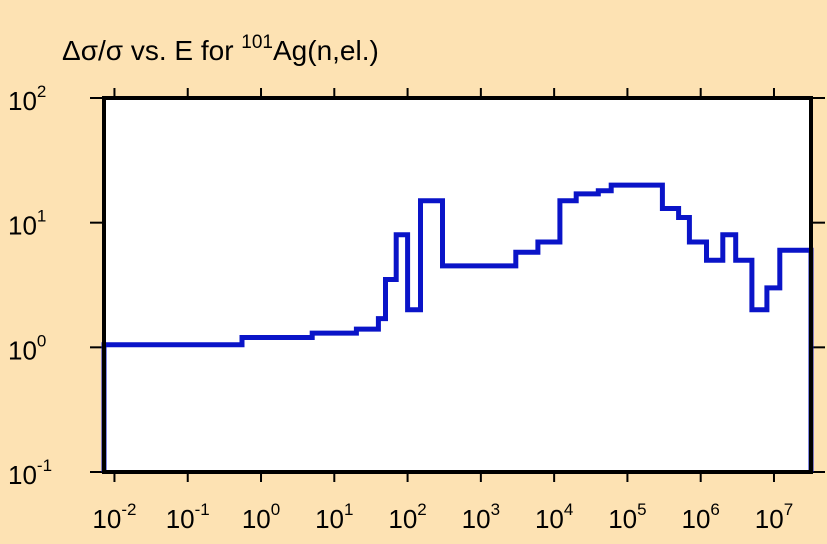 This screenshot has height=544, width=827. I want to click on x-tick-label-7: 10⁵, so click(627, 517).